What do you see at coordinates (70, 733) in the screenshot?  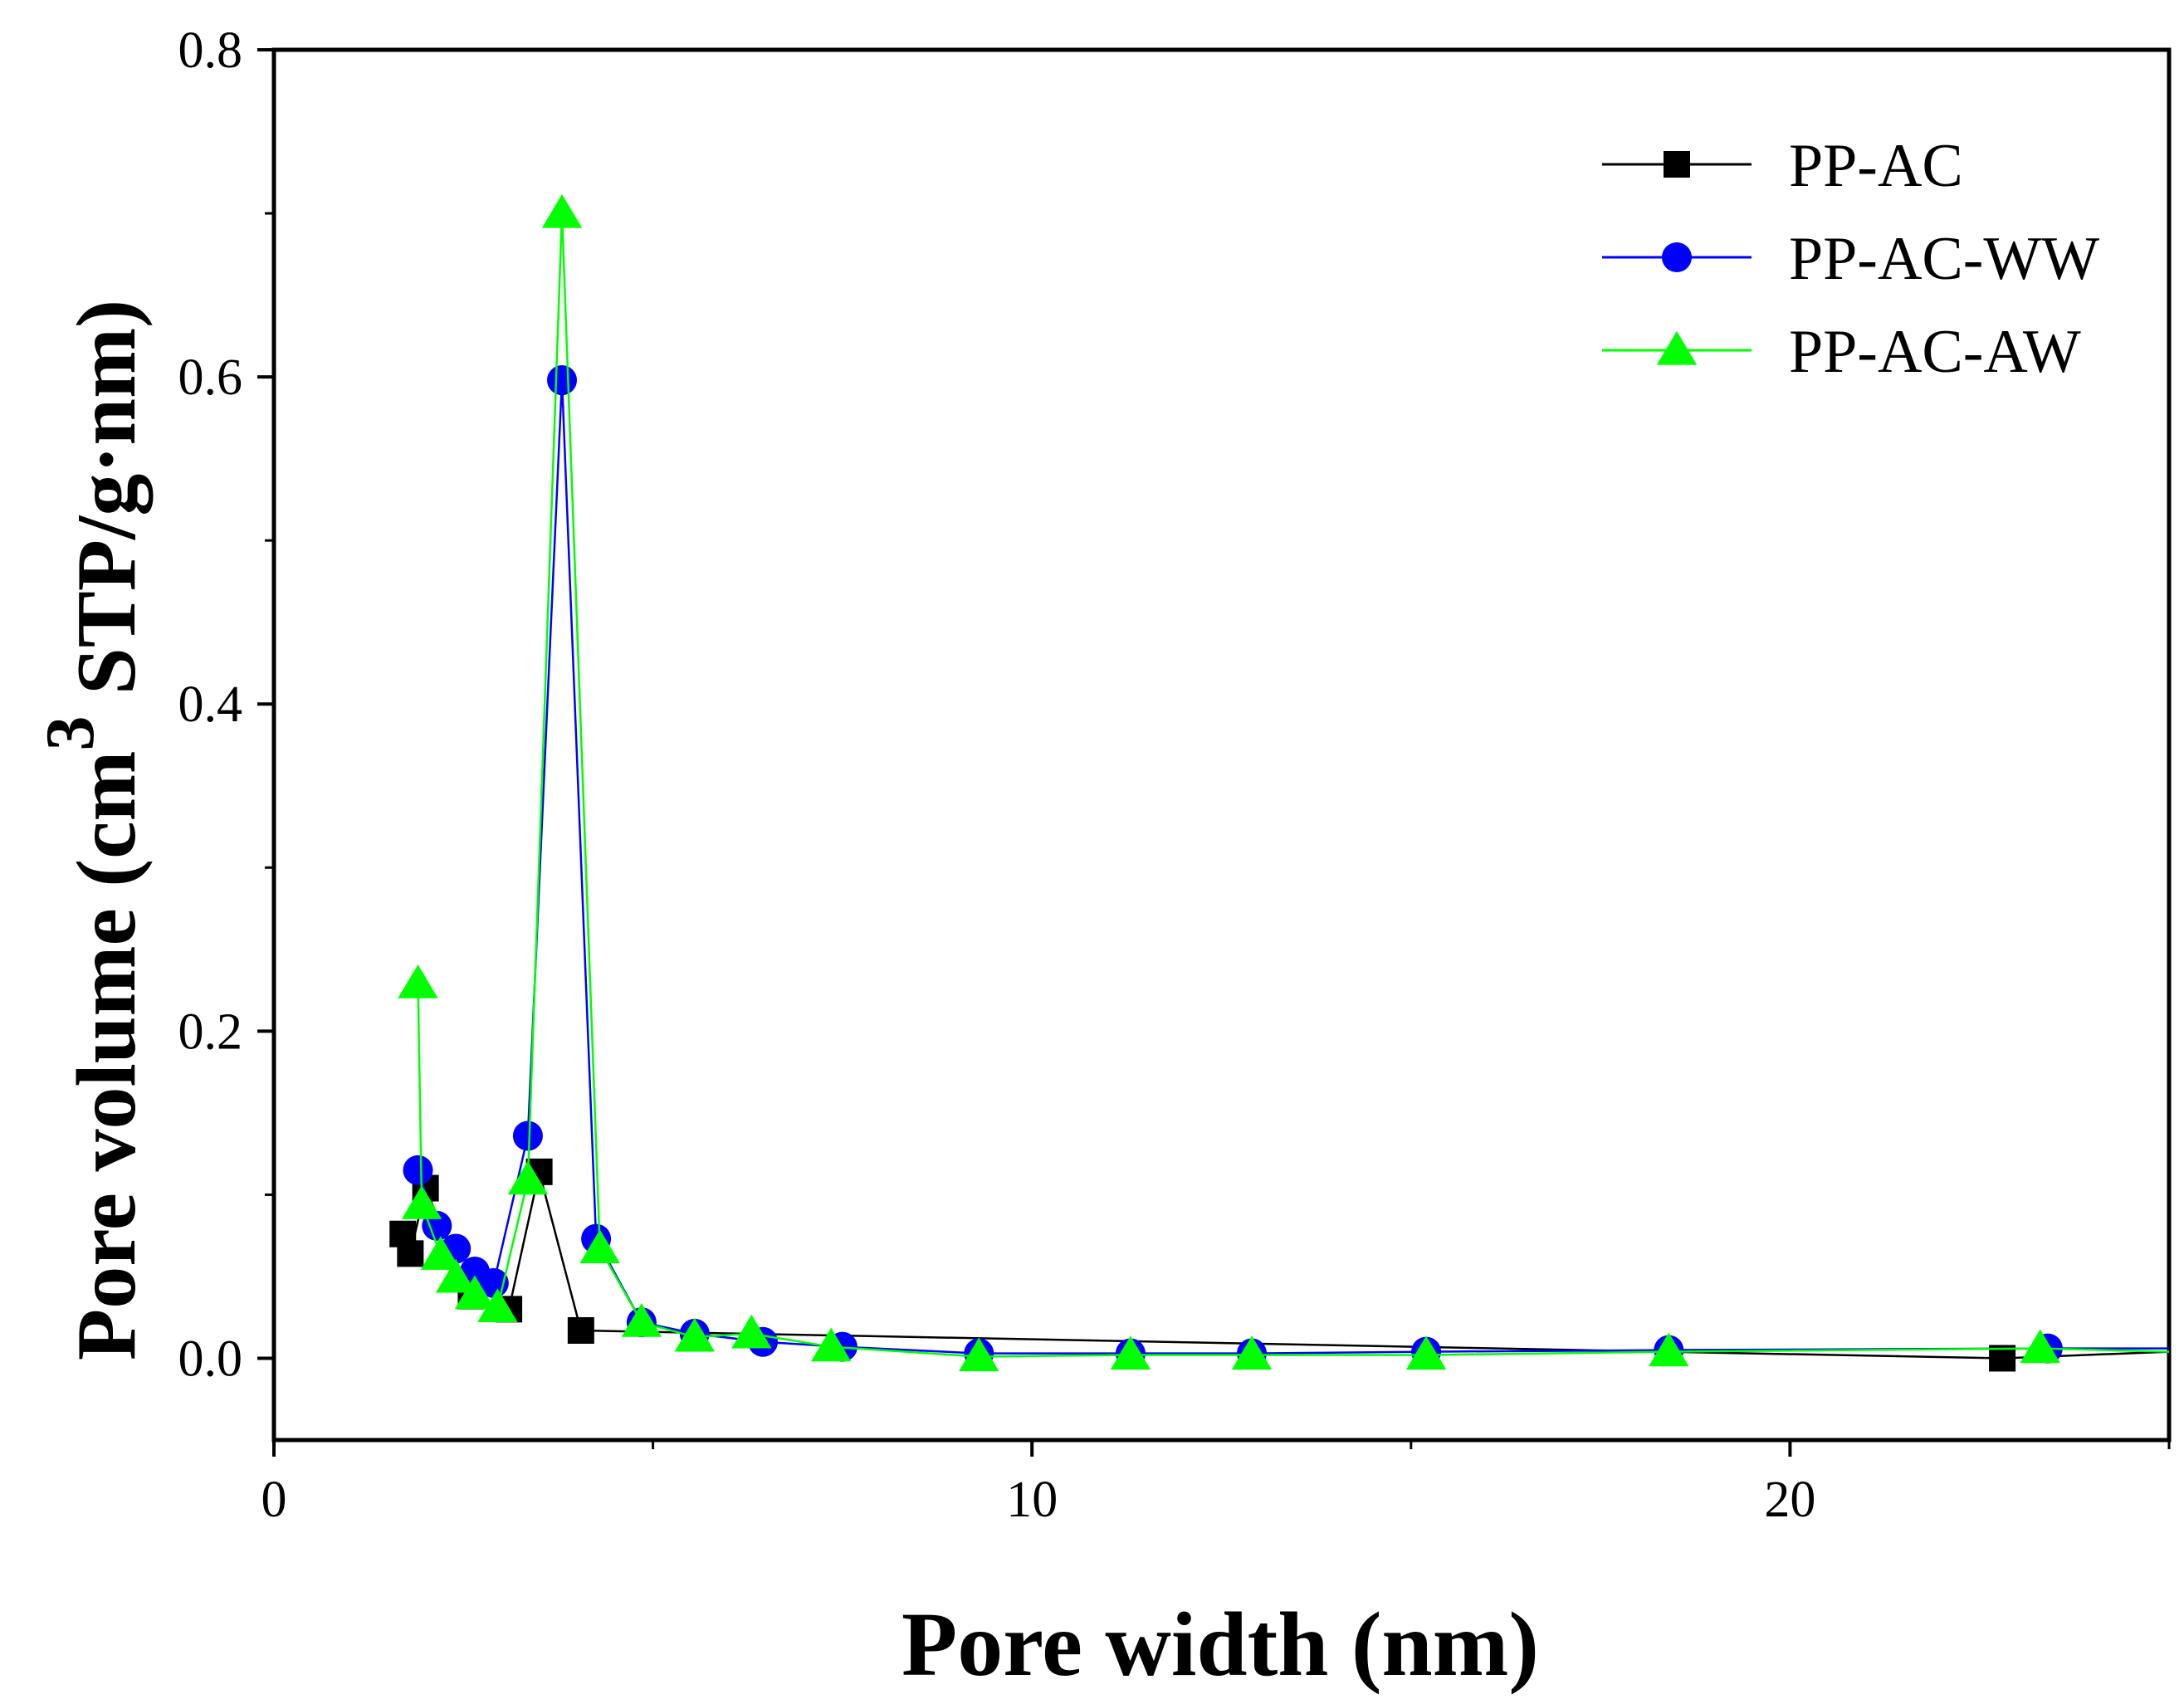 I see `y-axis-title-superscript: 3` at bounding box center [70, 733].